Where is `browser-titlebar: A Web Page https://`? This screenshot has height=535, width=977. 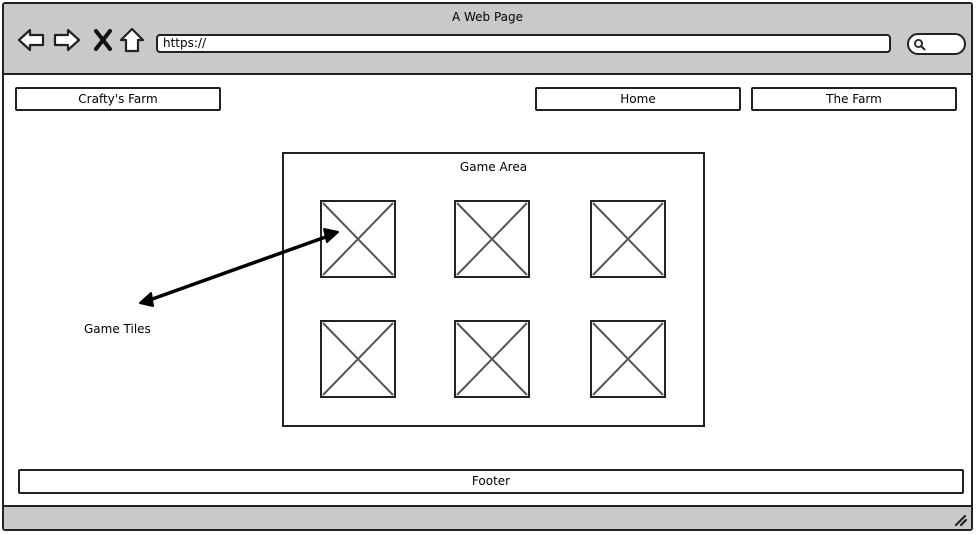
browser-titlebar: A Web Page https:// is located at coordinates (487, 39).